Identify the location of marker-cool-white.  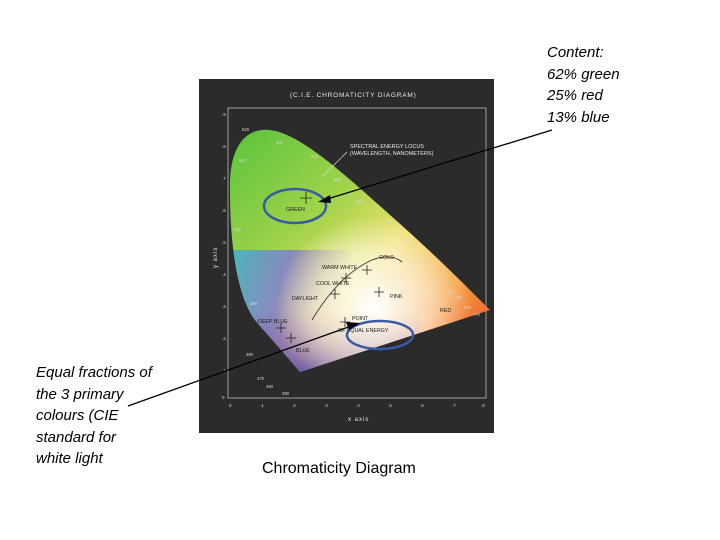
(346, 278).